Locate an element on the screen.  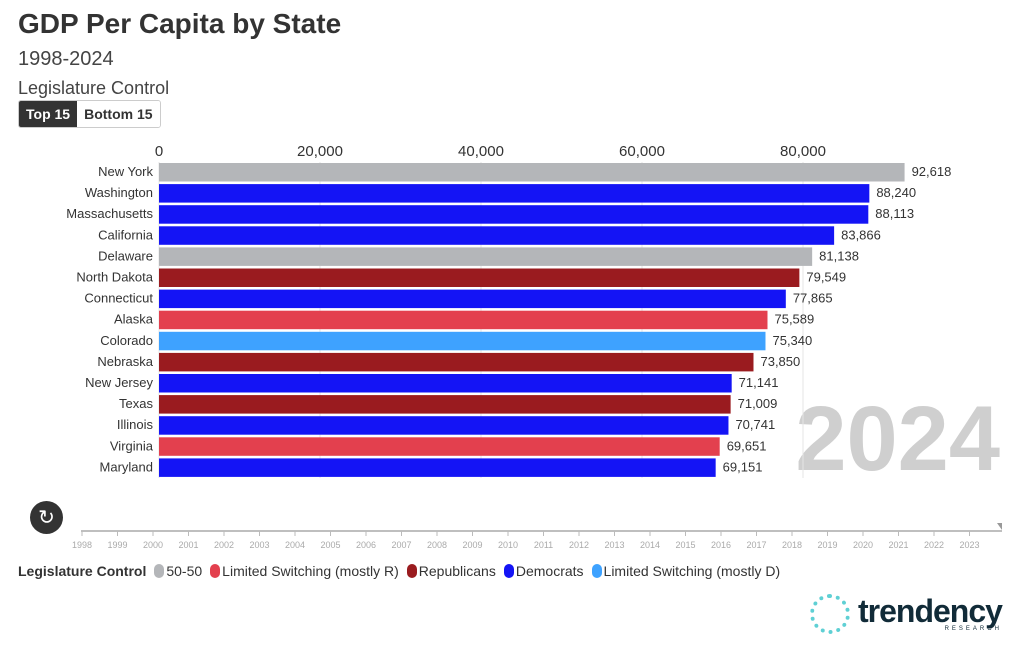
value-label: 70,741 is located at coordinates (755, 424).